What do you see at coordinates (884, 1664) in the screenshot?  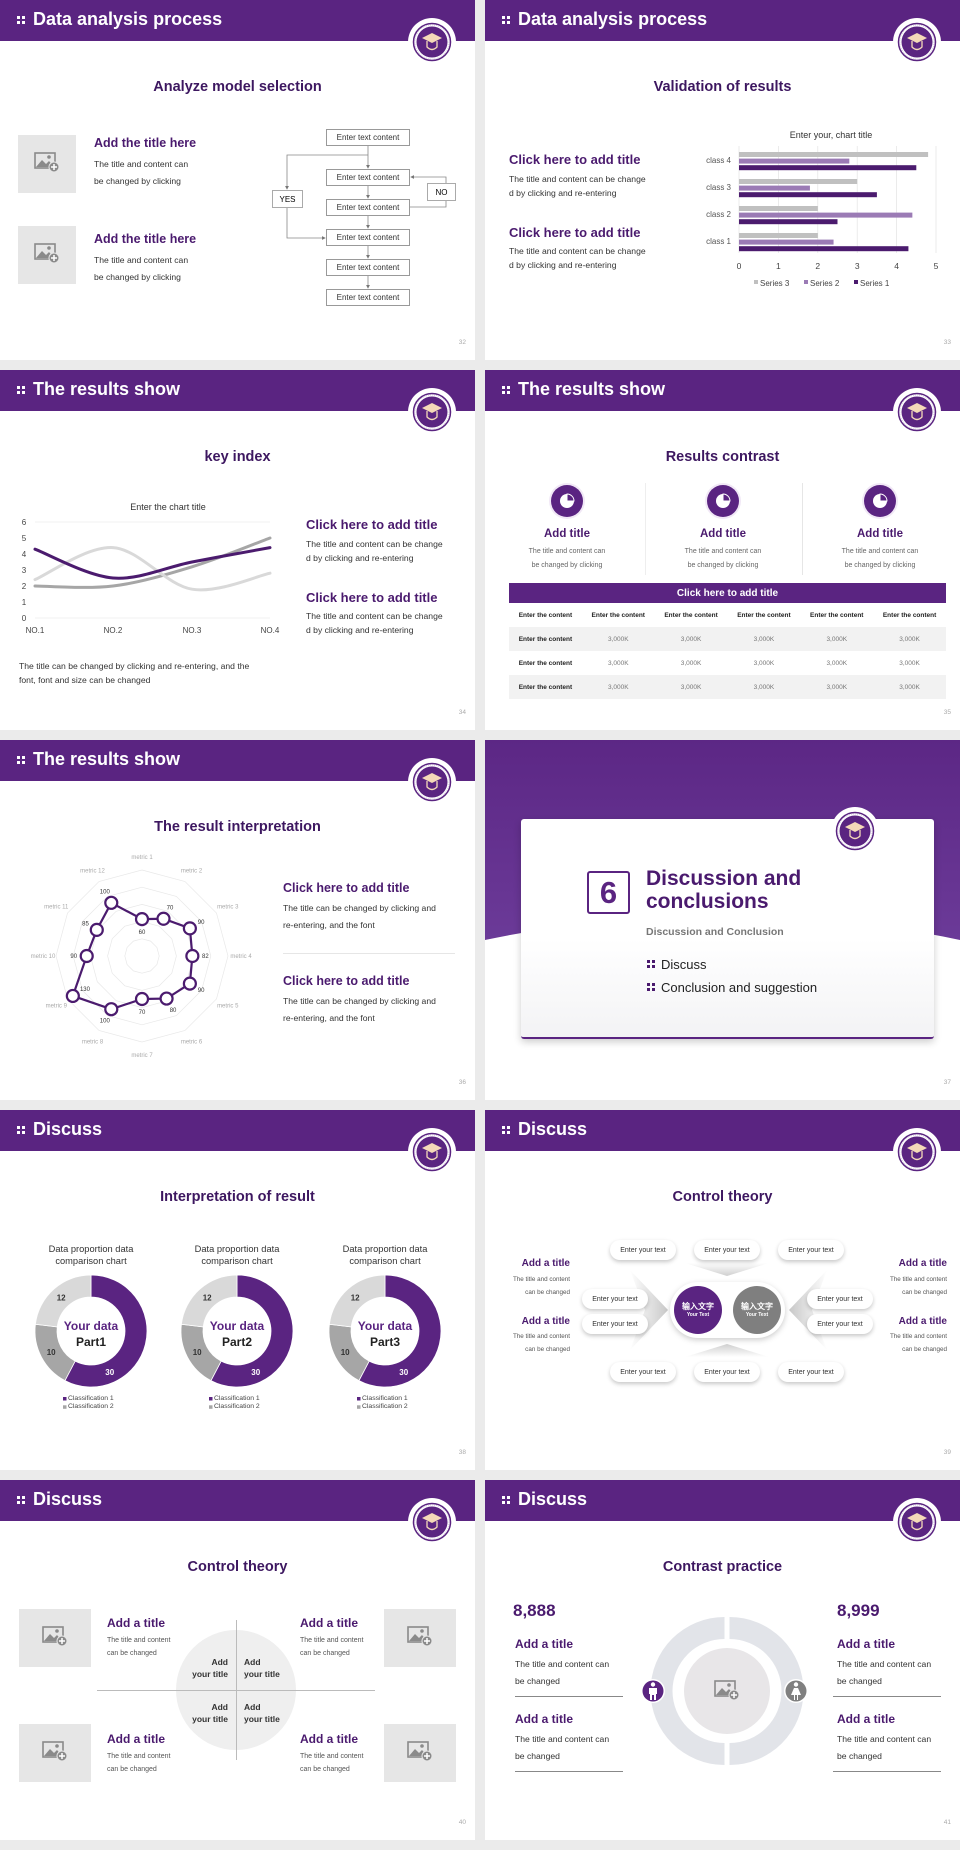 I see `item-text: The title and content can` at bounding box center [884, 1664].